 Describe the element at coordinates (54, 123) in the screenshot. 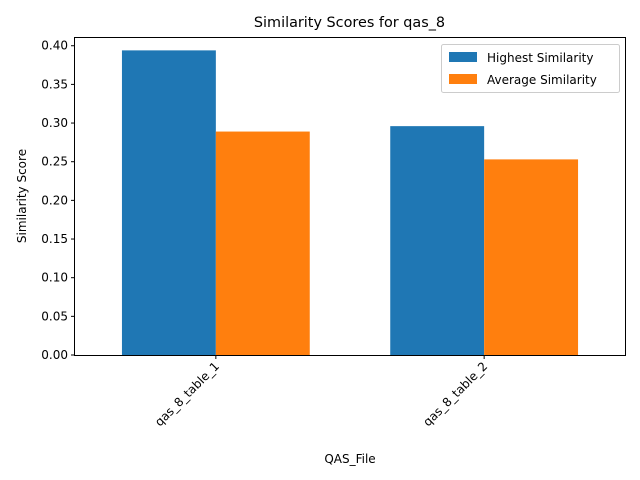

I see `y-tick-label: 0.30` at that location.